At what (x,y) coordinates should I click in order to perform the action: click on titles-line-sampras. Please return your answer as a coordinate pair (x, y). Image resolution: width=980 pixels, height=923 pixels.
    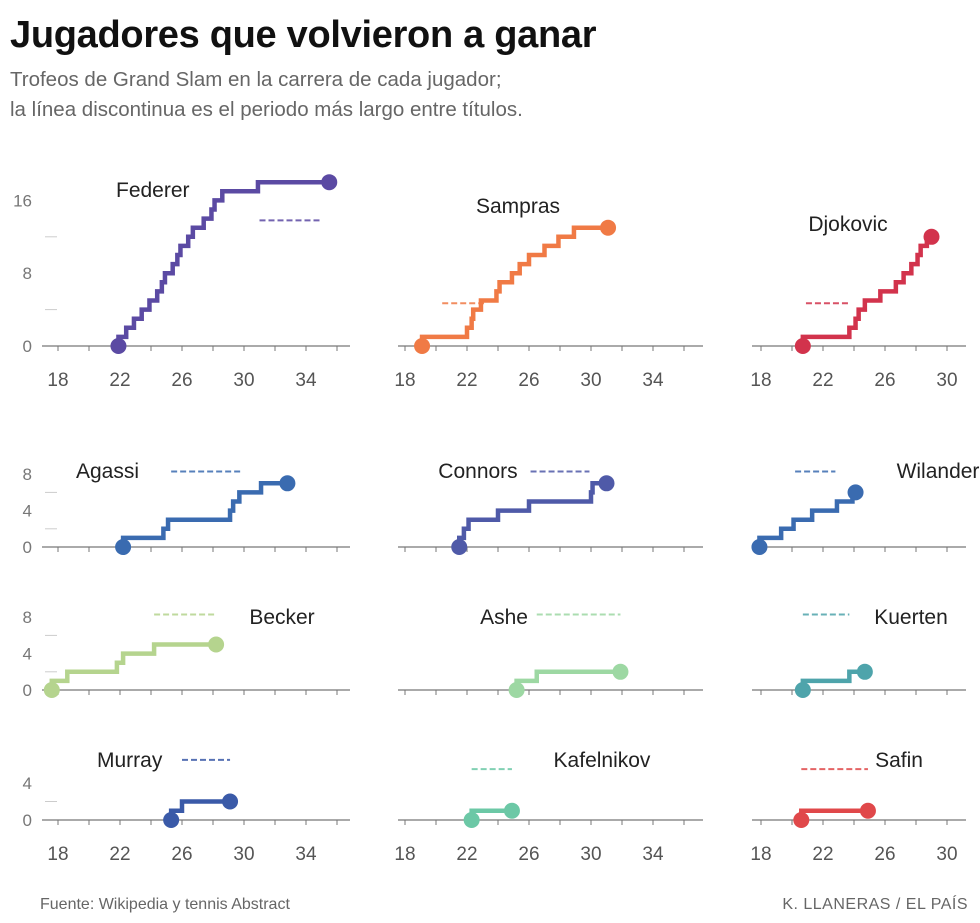
    Looking at the image, I should click on (514, 285).